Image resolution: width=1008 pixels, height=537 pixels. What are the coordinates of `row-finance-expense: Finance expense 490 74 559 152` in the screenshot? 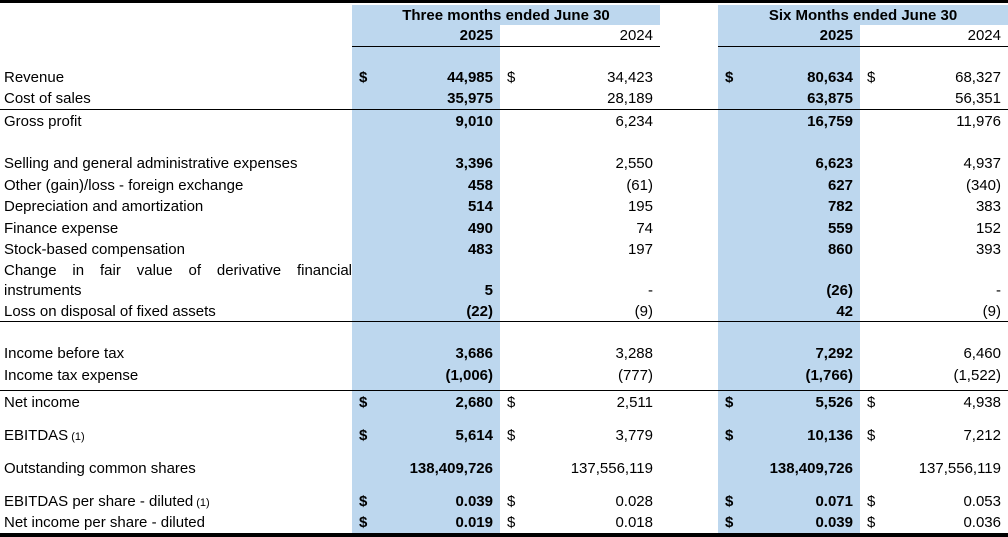 It's located at (504, 228).